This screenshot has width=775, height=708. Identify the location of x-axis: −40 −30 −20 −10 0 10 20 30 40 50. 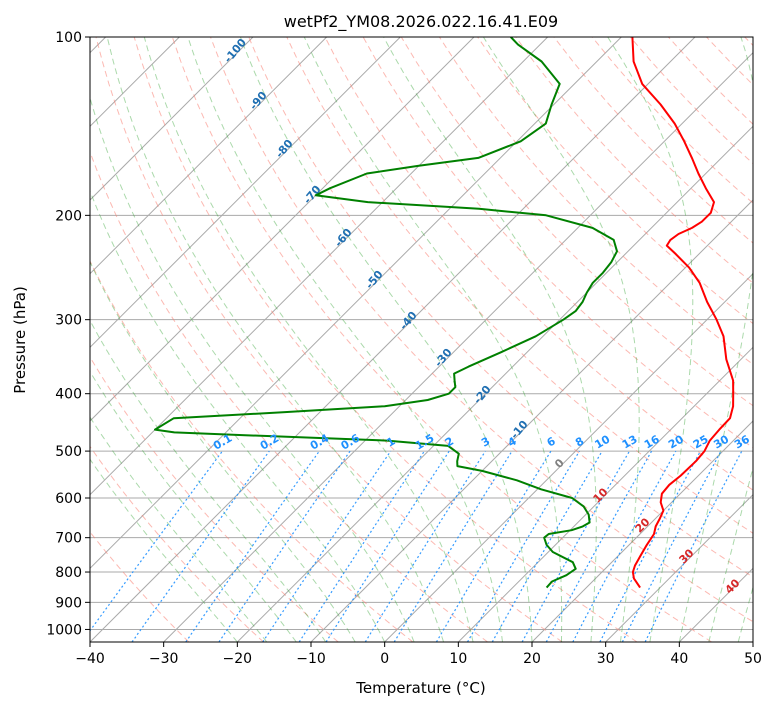
(418, 654).